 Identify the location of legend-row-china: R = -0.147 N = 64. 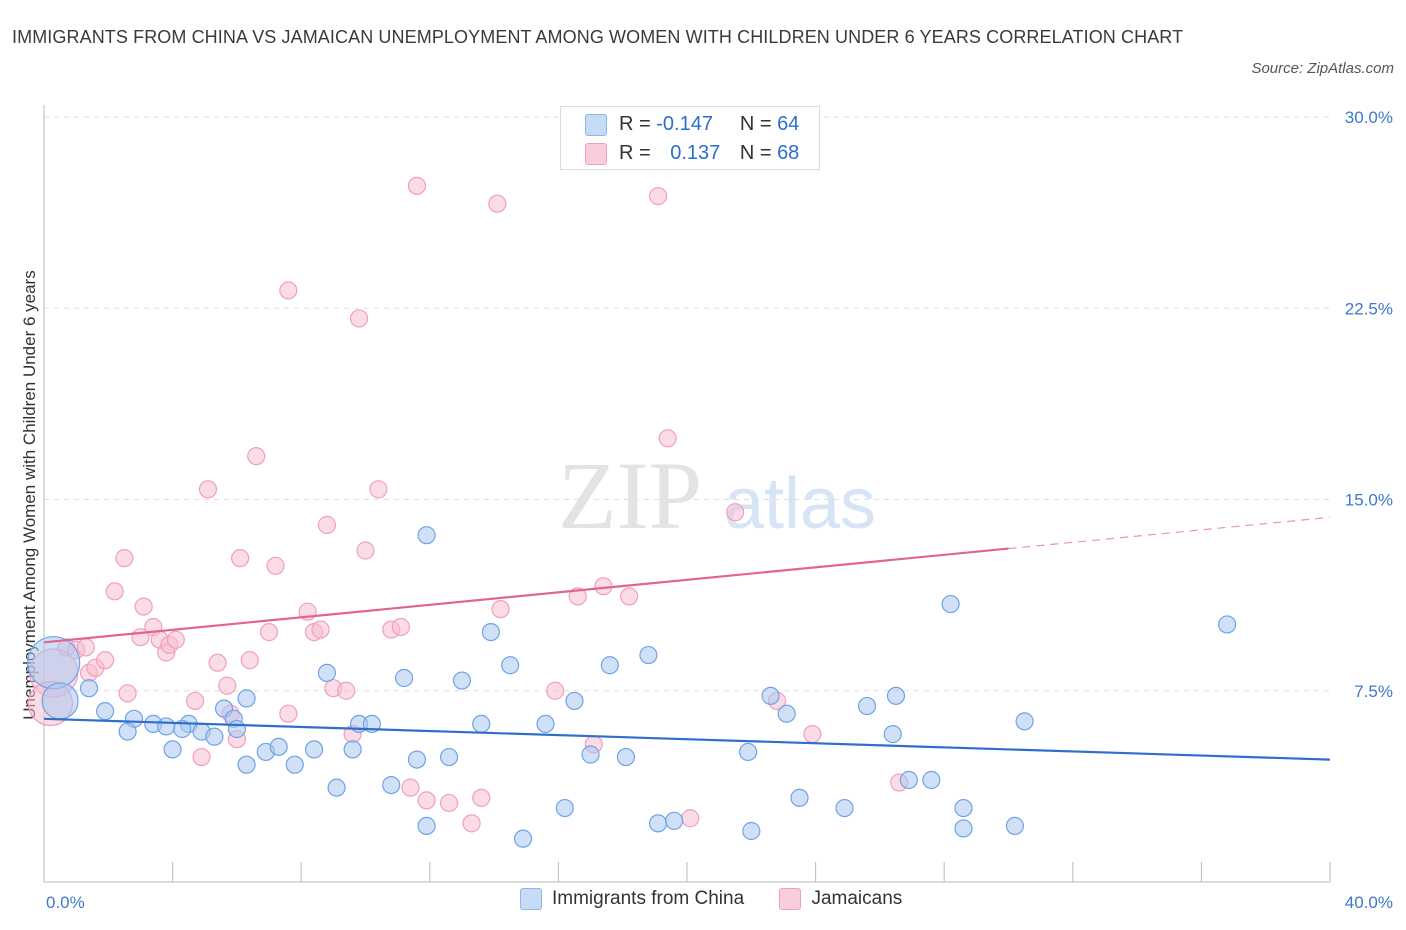
(692, 124).